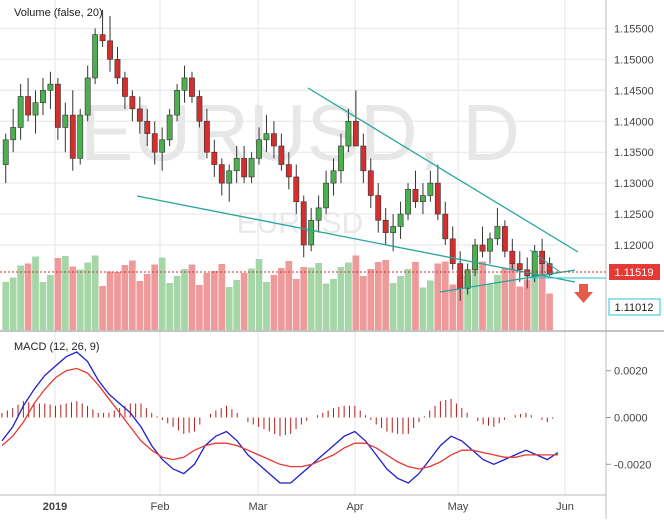 This screenshot has width=664, height=524. What do you see at coordinates (634, 91) in the screenshot?
I see `price-tick-label: 1.14500` at bounding box center [634, 91].